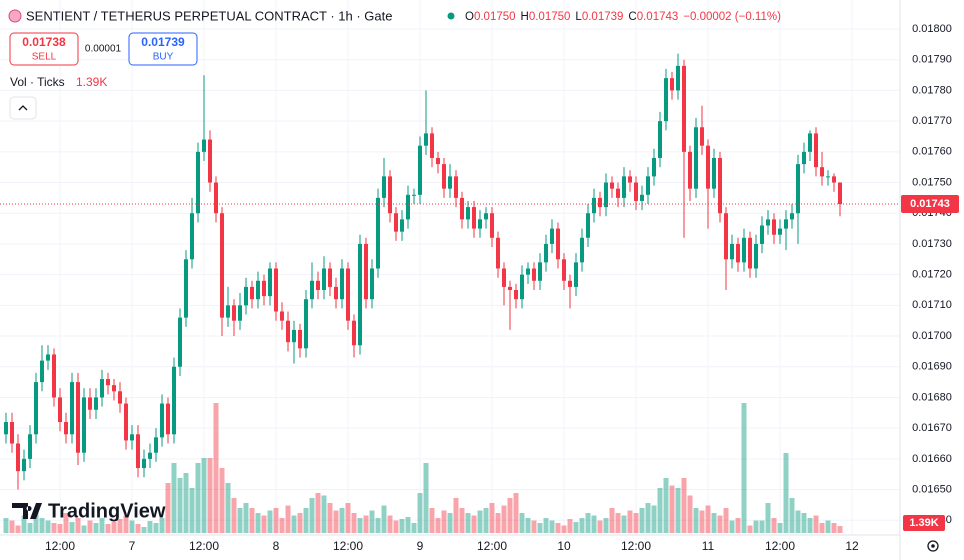 The height and width of the screenshot is (560, 964). What do you see at coordinates (15, 16) in the screenshot?
I see `symbol-icon` at bounding box center [15, 16].